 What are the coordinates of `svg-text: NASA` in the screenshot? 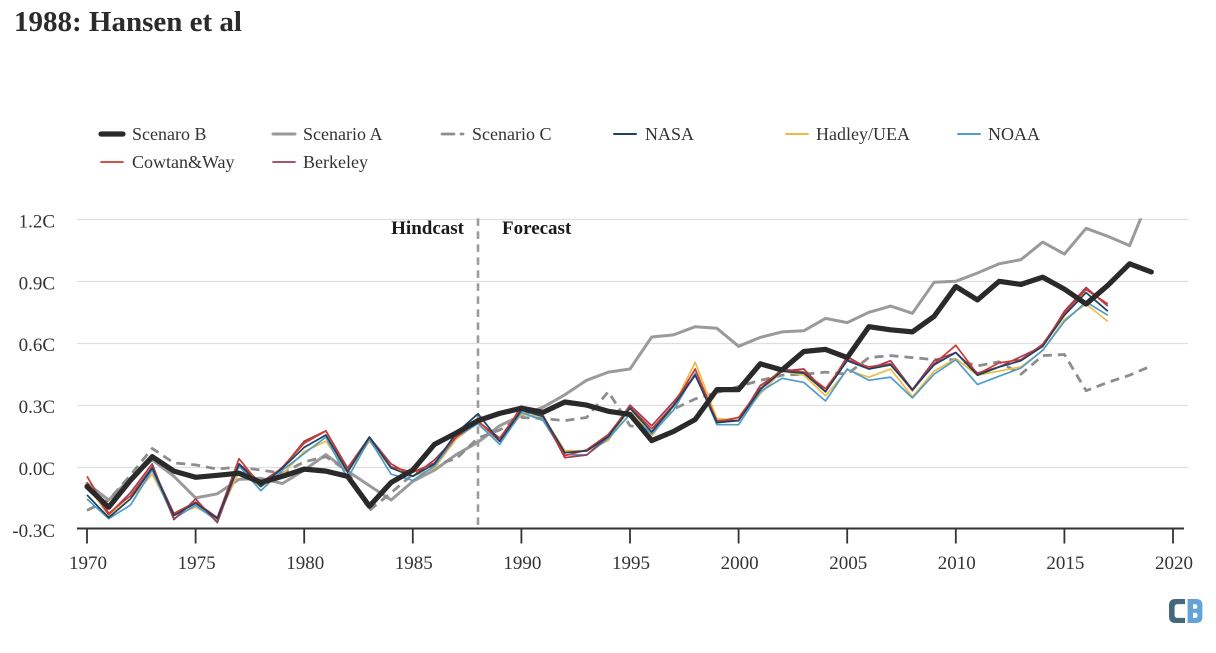 It's located at (669, 134).